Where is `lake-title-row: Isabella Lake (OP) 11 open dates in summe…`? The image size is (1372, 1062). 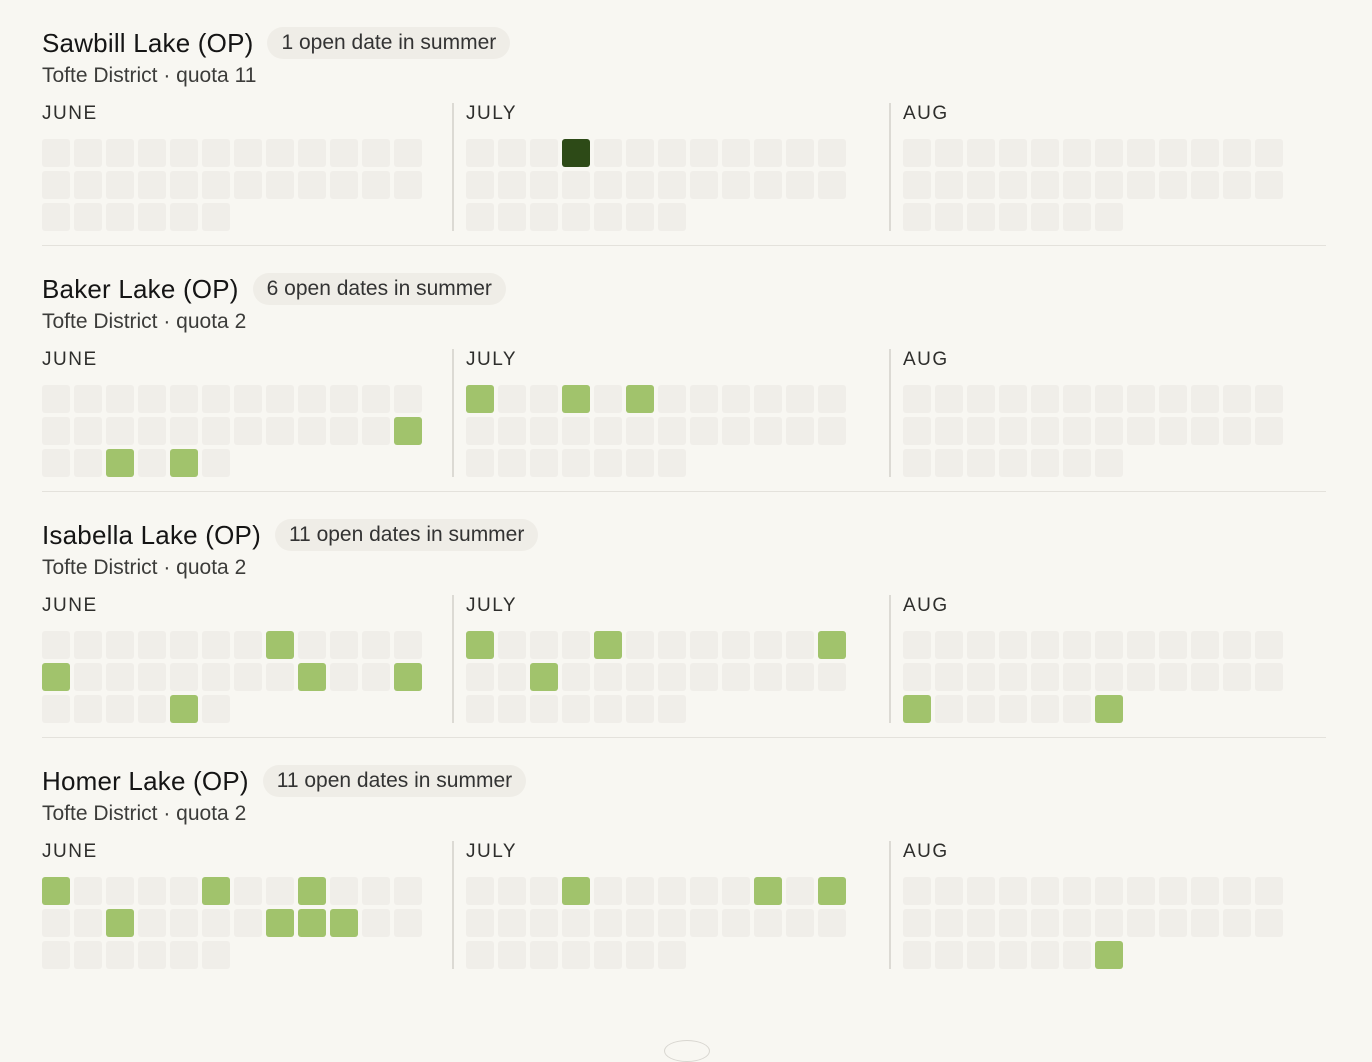
lake-title-row: Isabella Lake (OP) 11 open dates in summe… is located at coordinates (290, 535).